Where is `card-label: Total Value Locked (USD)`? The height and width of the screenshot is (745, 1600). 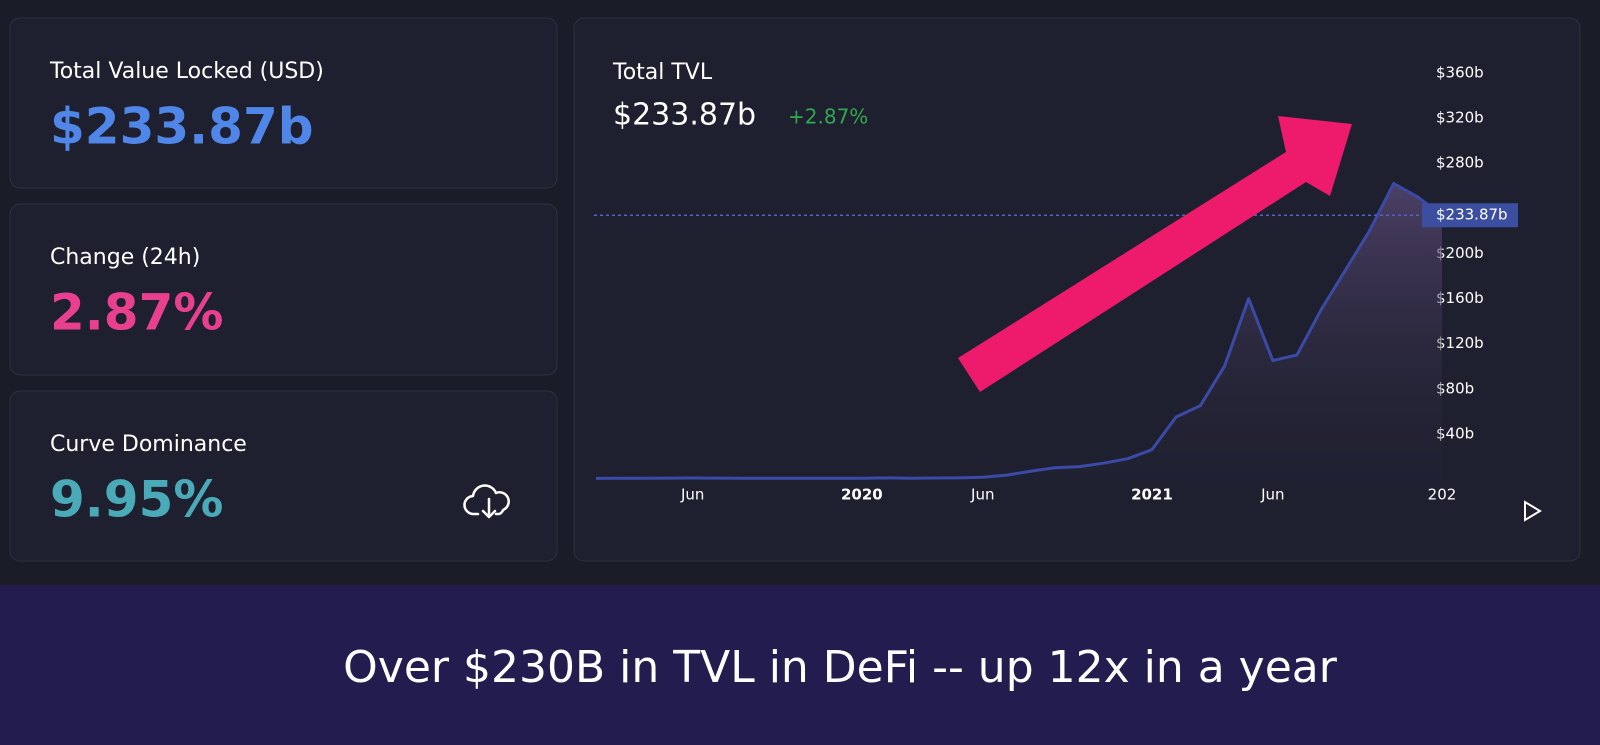
card-label: Total Value Locked (USD) is located at coordinates (186, 71).